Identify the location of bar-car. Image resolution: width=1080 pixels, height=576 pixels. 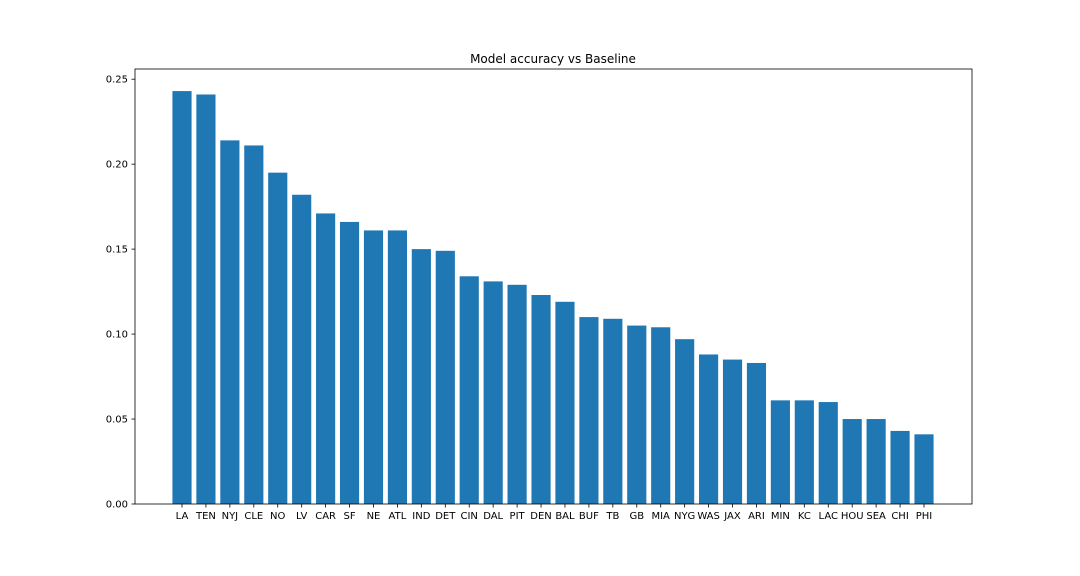
(326, 358).